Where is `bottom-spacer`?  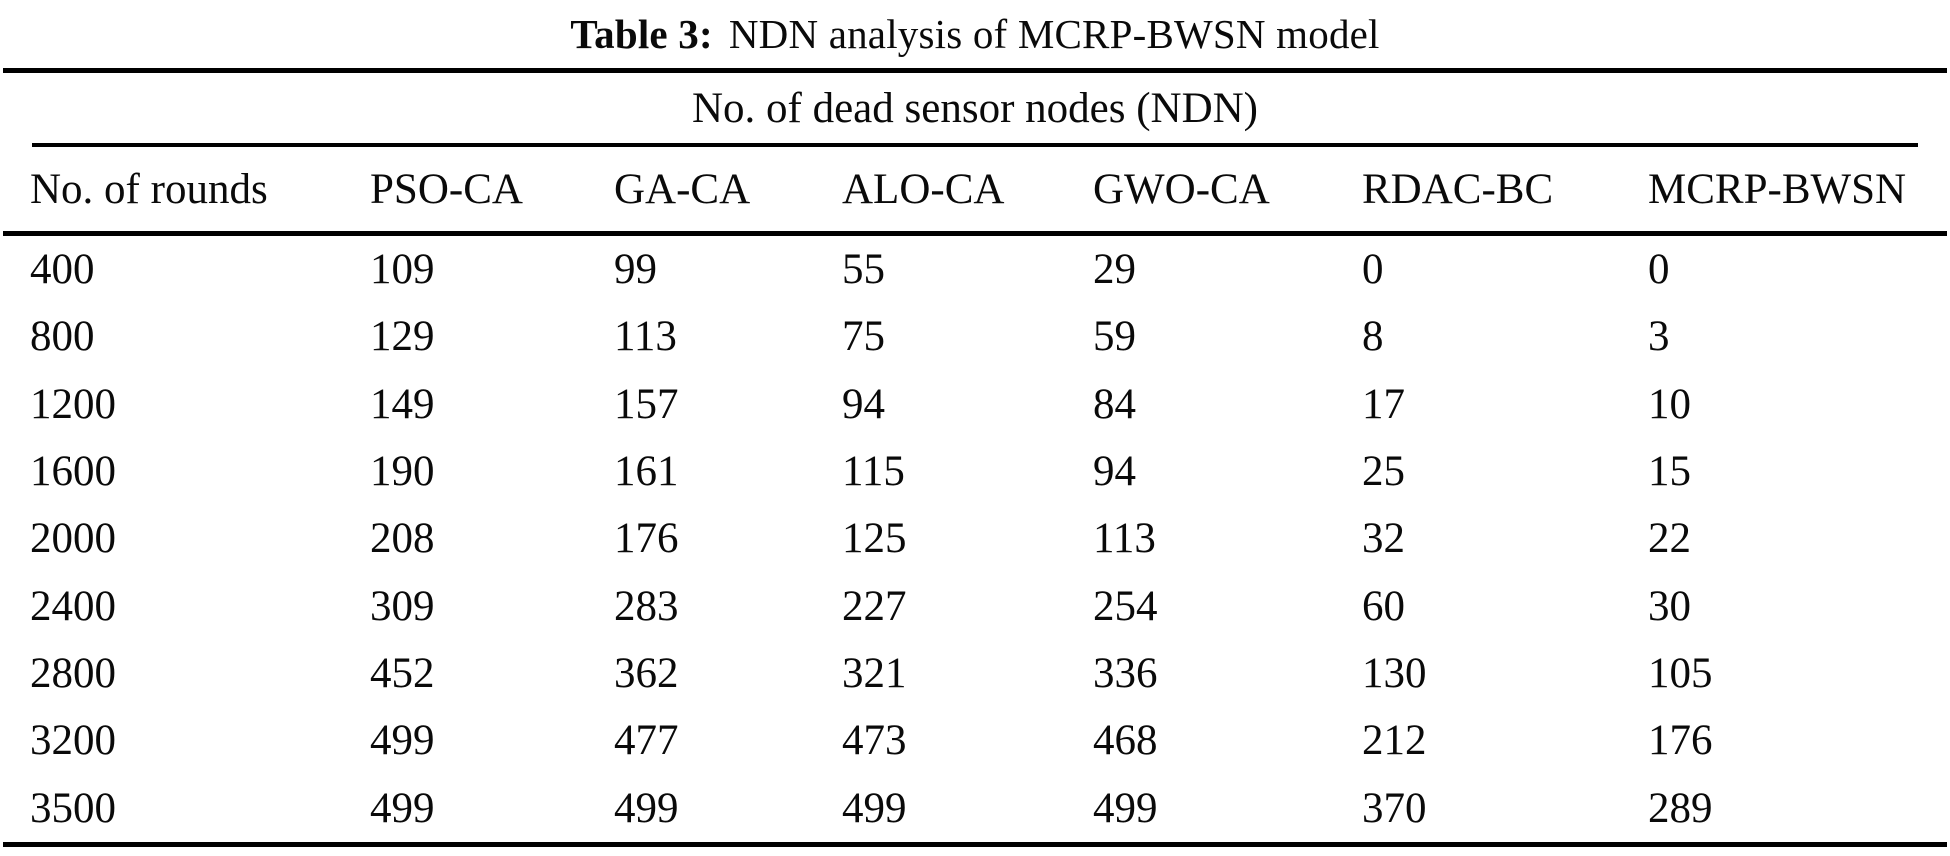
bottom-spacer is located at coordinates (975, 851).